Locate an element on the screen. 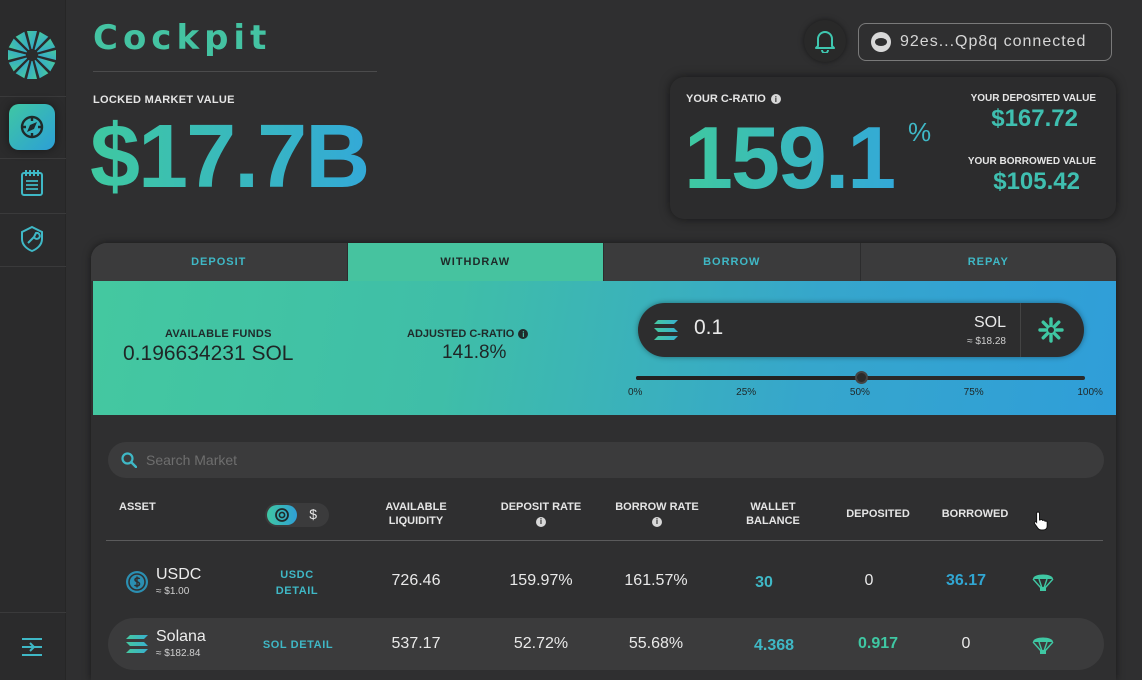 This screenshot has width=1142, height=680. available-liquidity-cell: 537.17 is located at coordinates (416, 643).